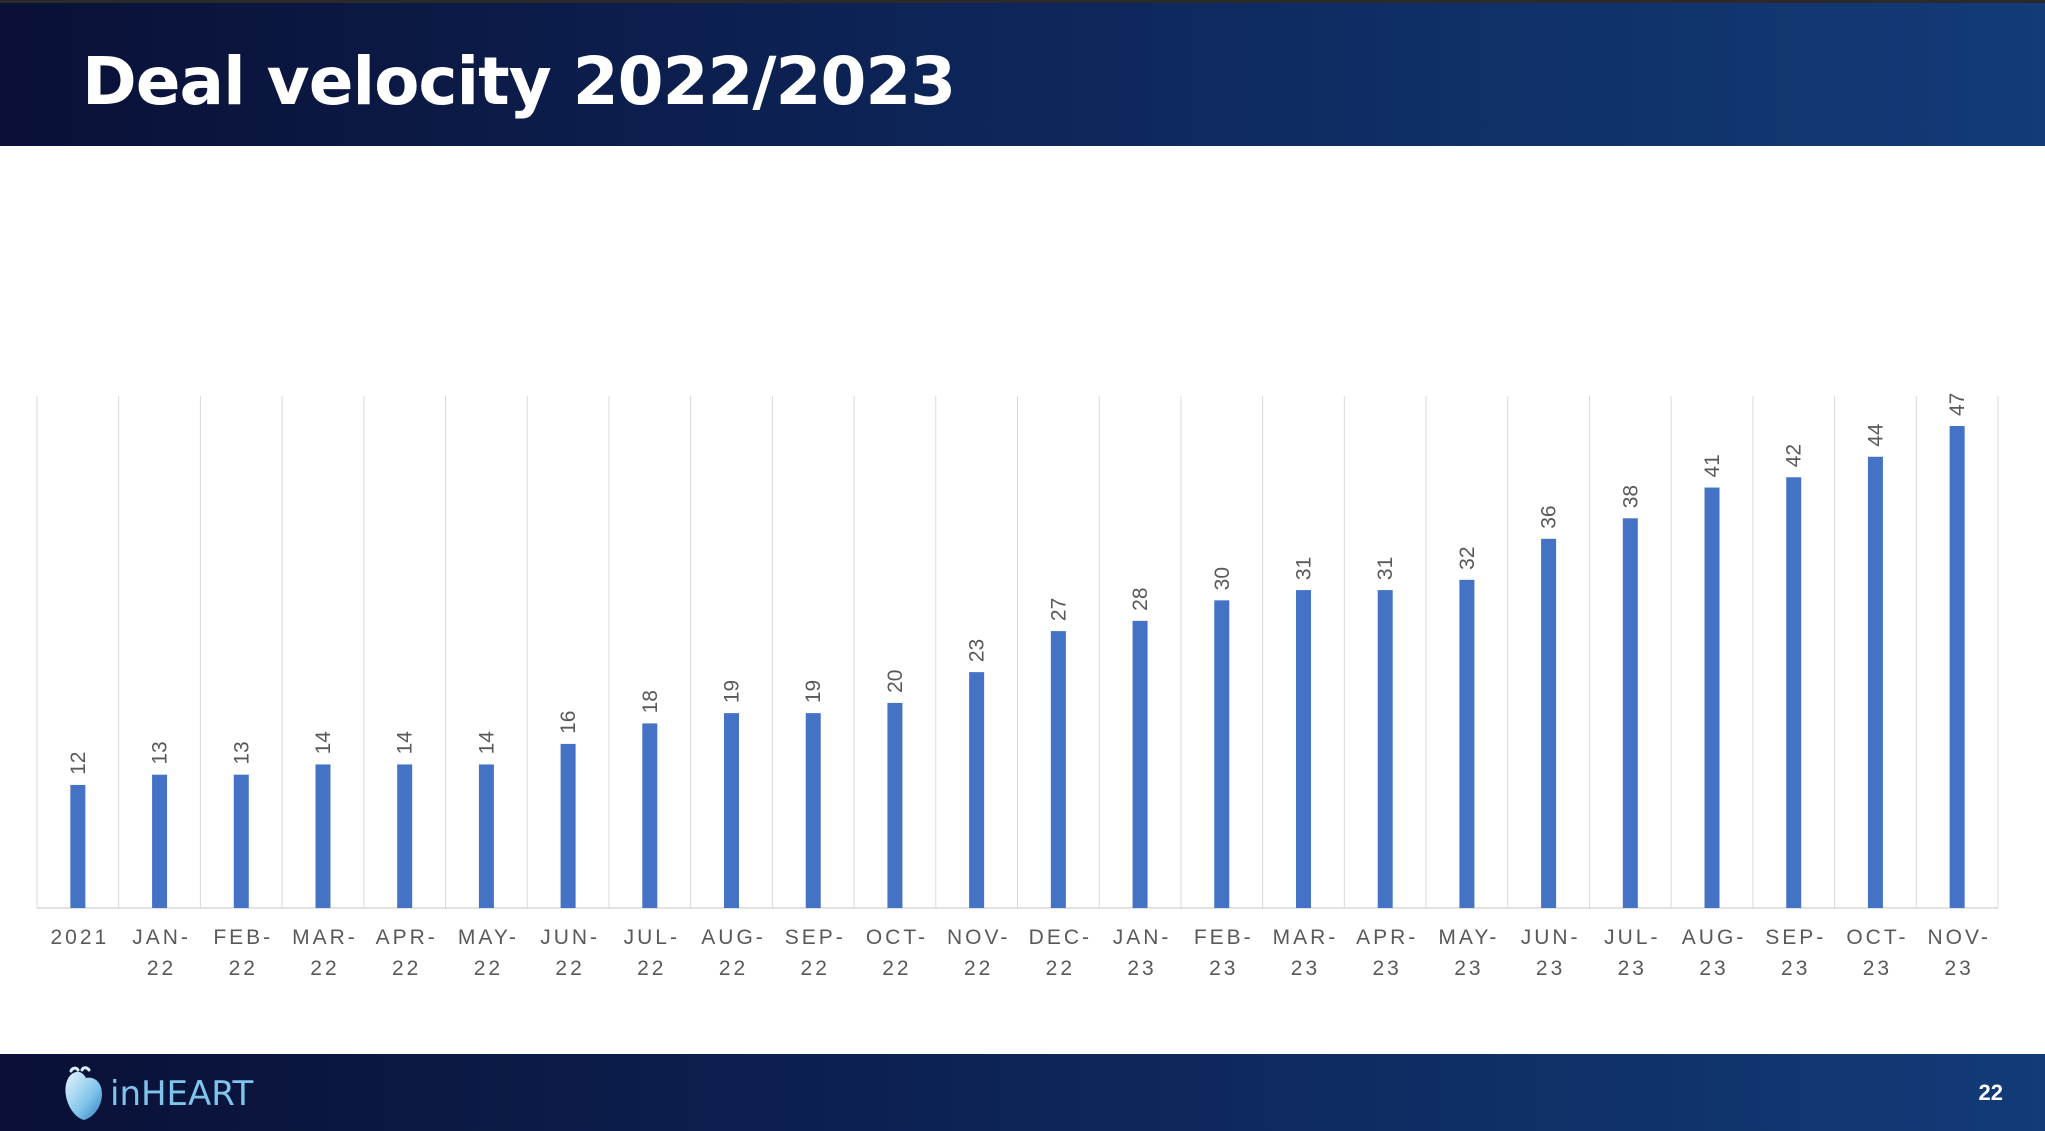  I want to click on data-label: 18, so click(650, 701).